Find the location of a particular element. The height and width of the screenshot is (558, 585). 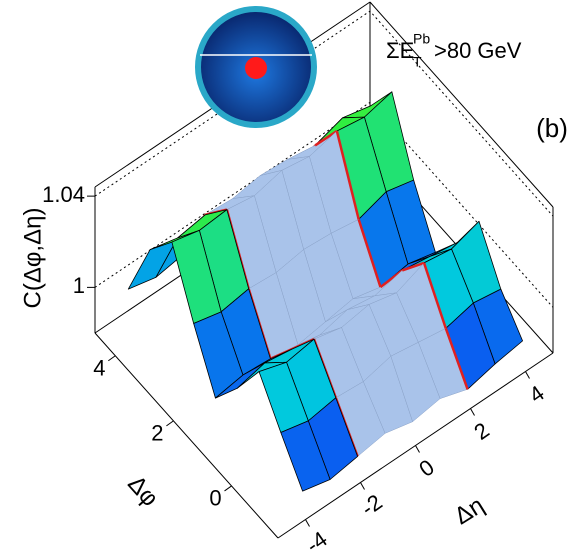

annotation-base: ΣE is located at coordinates (400, 50).